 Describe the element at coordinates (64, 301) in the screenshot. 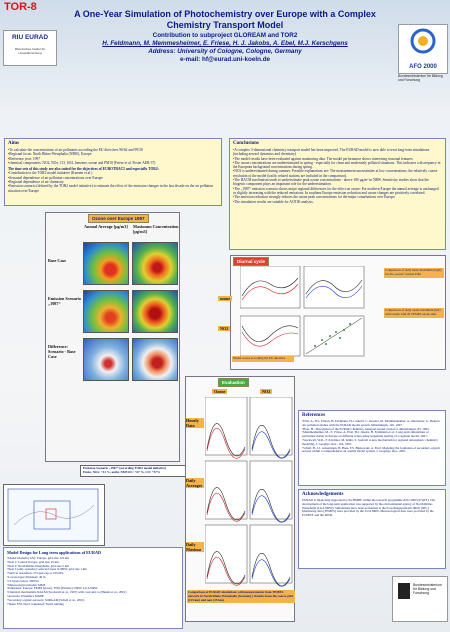

I see `row-label: Emission Scenario „1987“` at that location.